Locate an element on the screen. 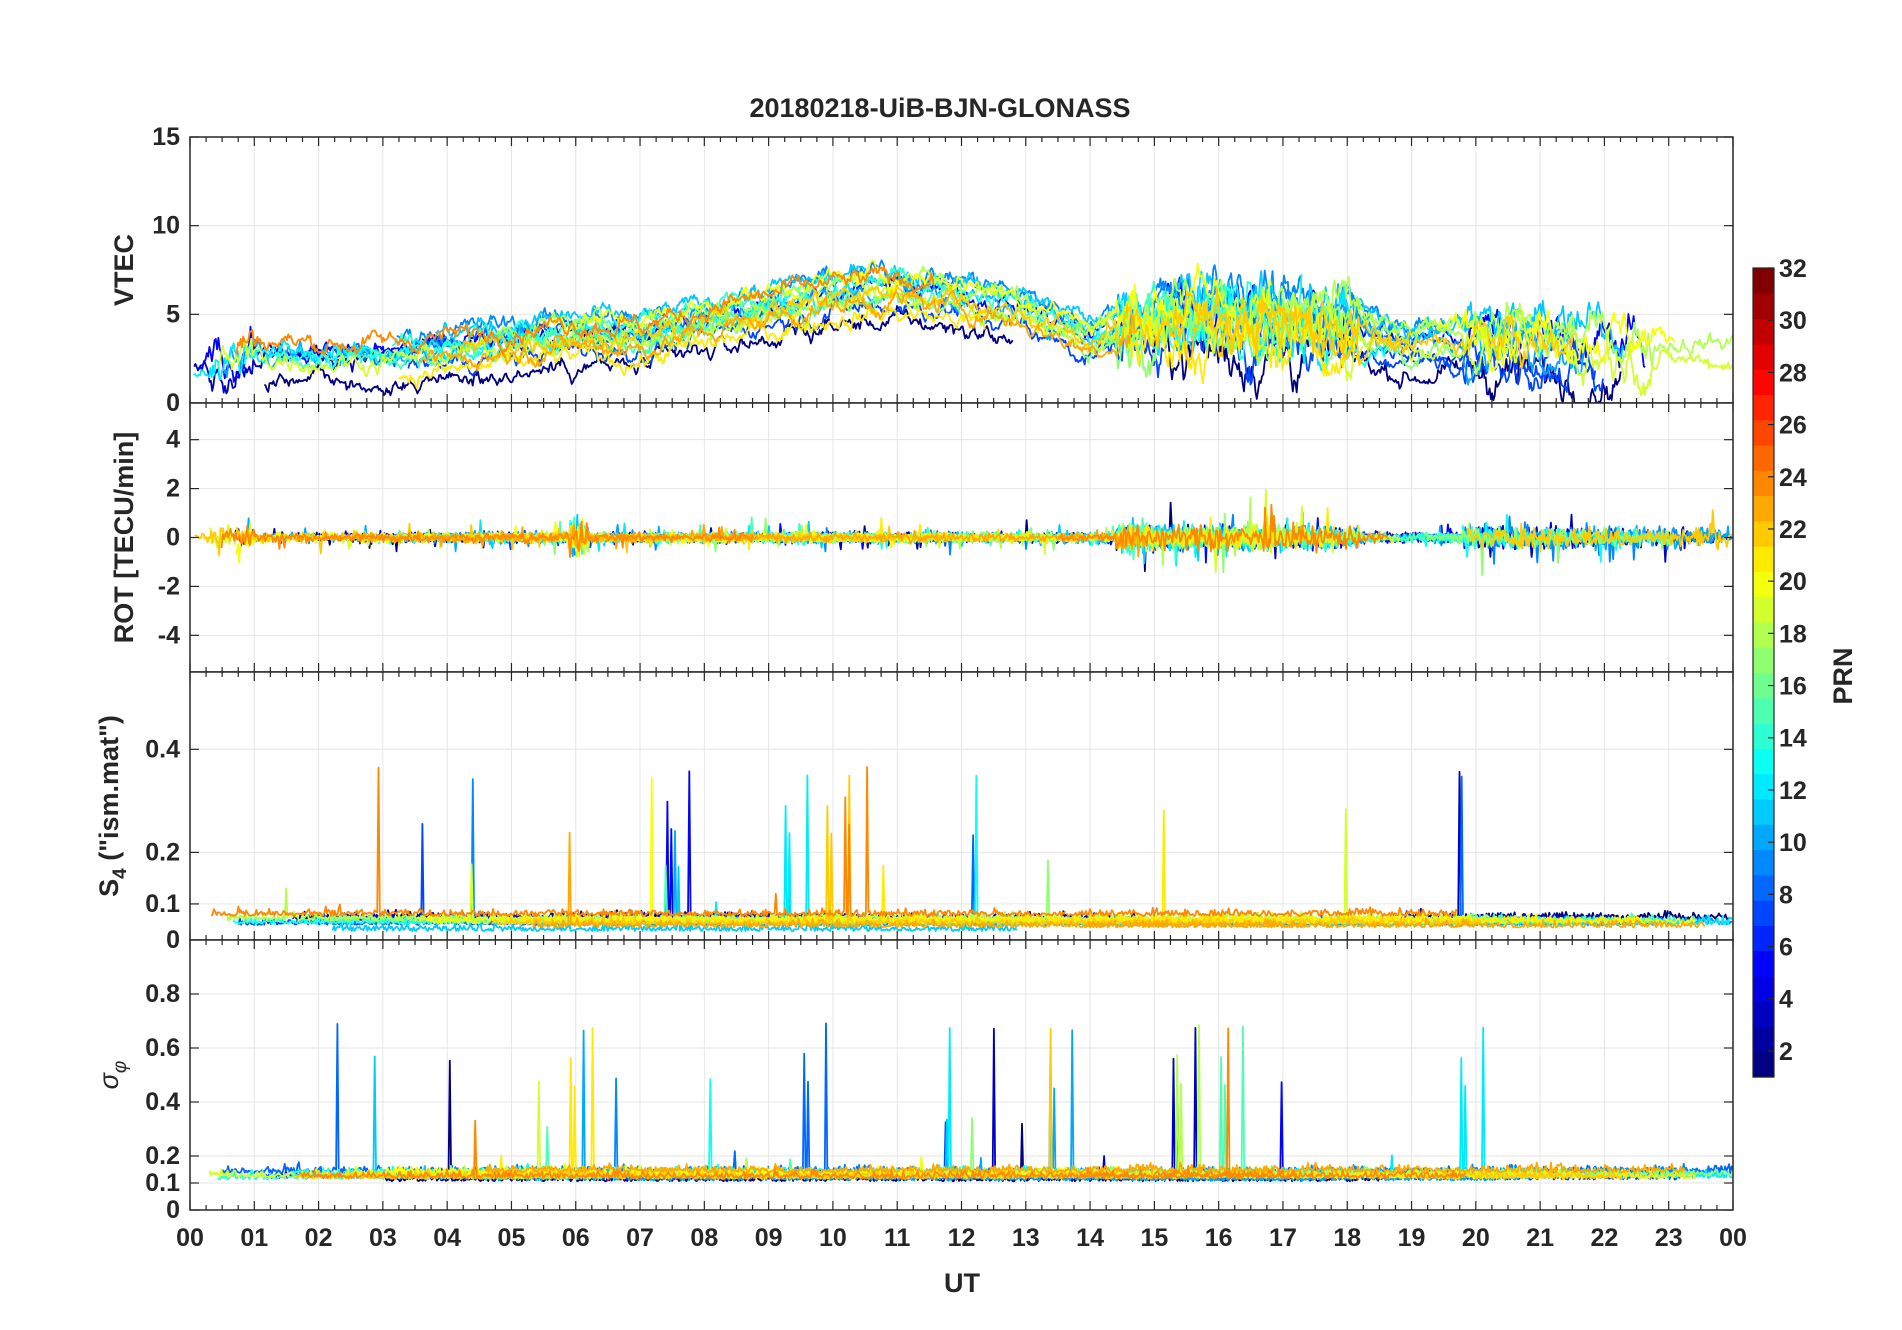 The image size is (1902, 1330). sigma-phi-y-tick-label: 0.8 is located at coordinates (162, 994).